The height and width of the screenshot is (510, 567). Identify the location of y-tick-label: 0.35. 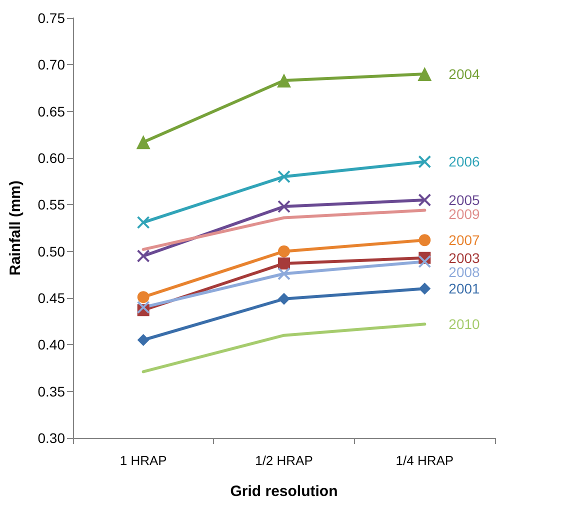
(52, 391).